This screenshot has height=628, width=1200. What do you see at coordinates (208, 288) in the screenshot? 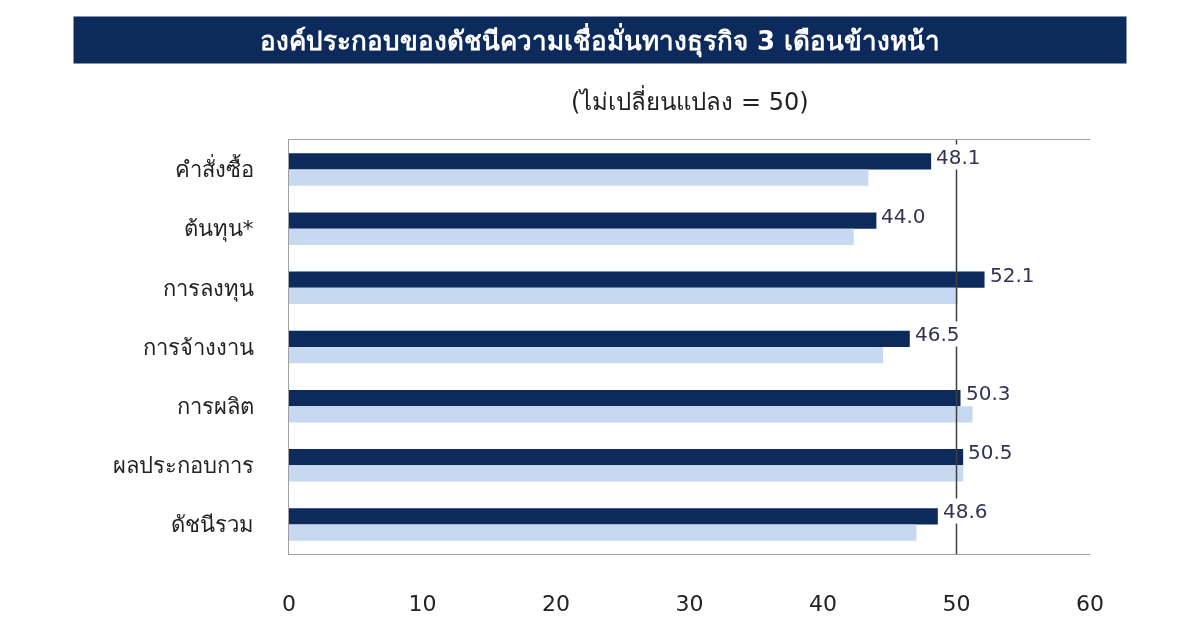
I see `y-tick-label: การลงทุน` at bounding box center [208, 288].